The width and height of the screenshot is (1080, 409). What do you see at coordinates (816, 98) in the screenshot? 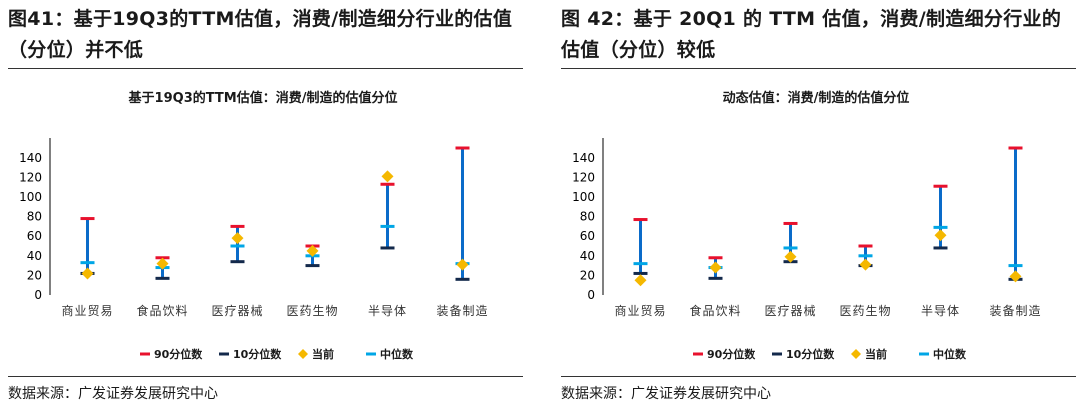
I see `chart-title: 动态估值：消费/制造的估值分位` at bounding box center [816, 98].